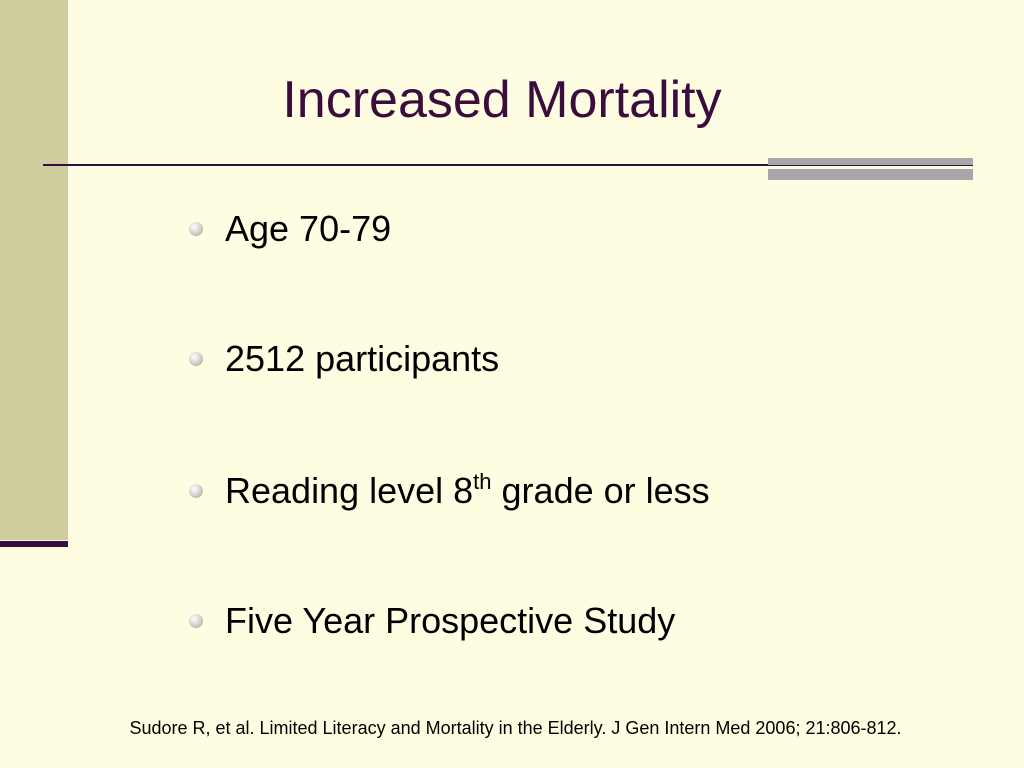 The height and width of the screenshot is (768, 1024). What do you see at coordinates (450, 620) in the screenshot?
I see `bullet-text: Five Year Prospective Study` at bounding box center [450, 620].